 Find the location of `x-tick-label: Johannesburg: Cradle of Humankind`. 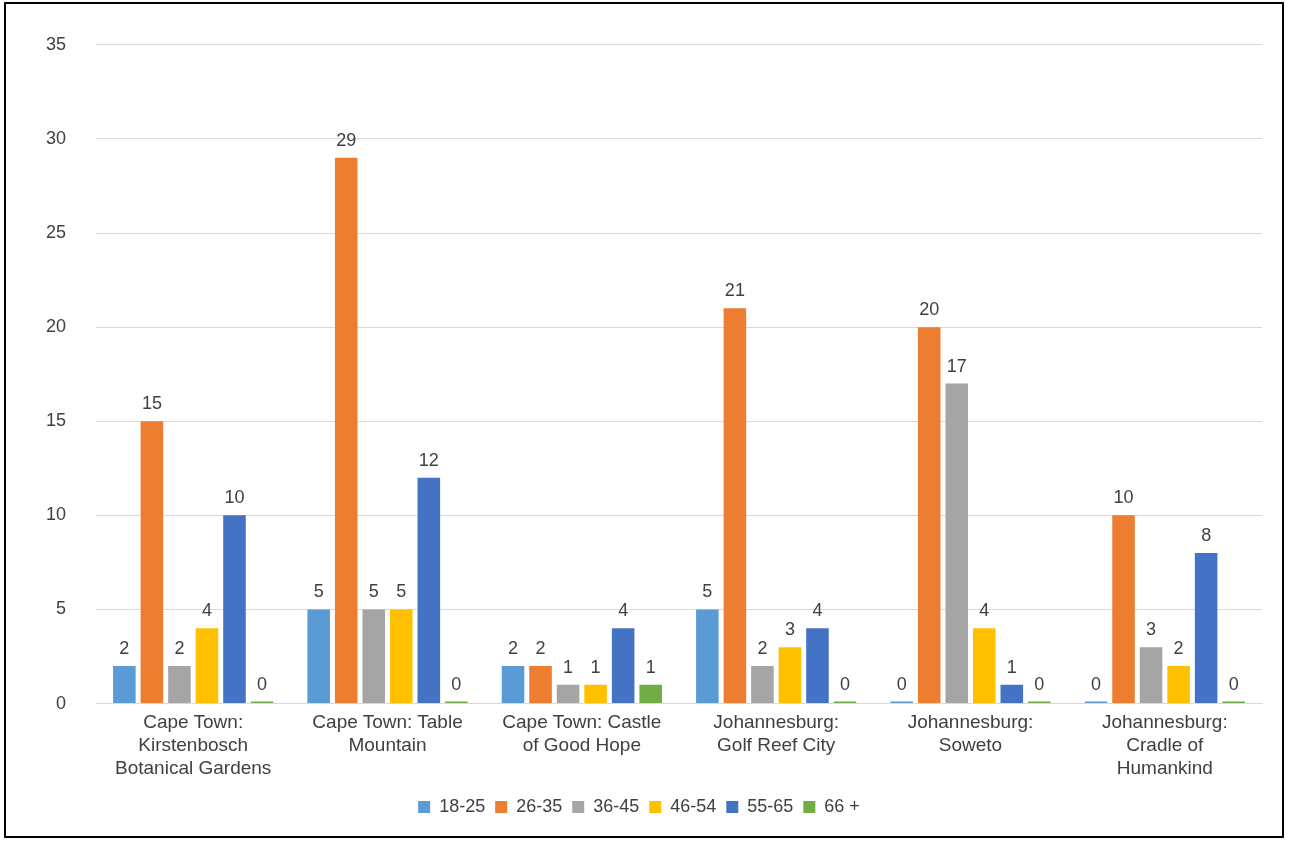

x-tick-label: Johannesburg: Cradle of Humankind is located at coordinates (1164, 744).